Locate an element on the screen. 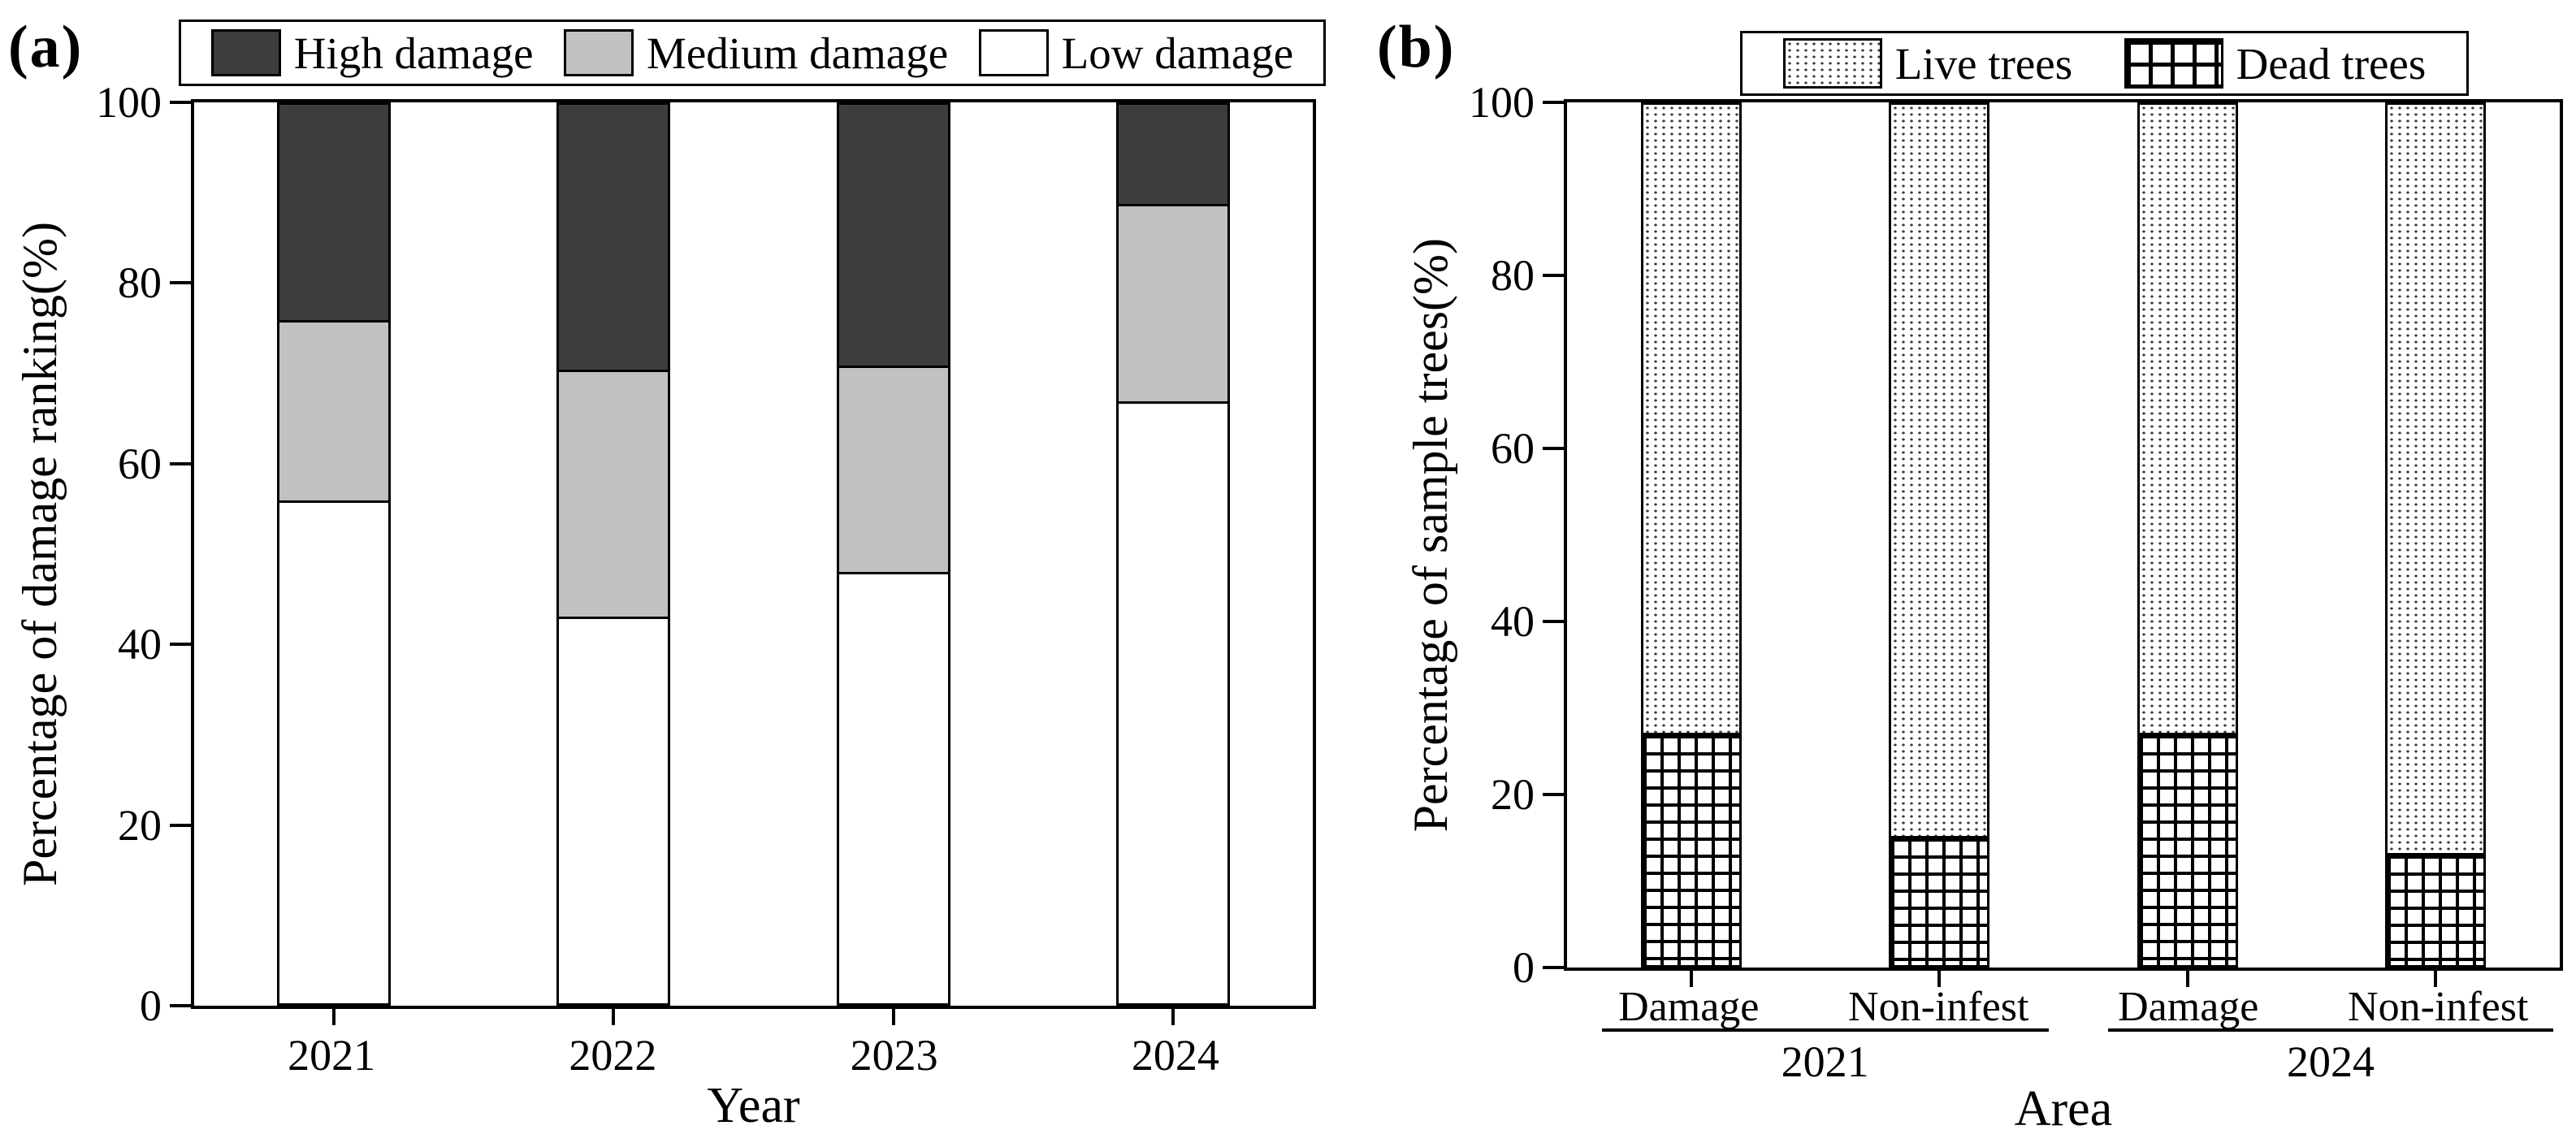  y-axis-title-b: Percentage of sample trees(%) is located at coordinates (1430, 535).